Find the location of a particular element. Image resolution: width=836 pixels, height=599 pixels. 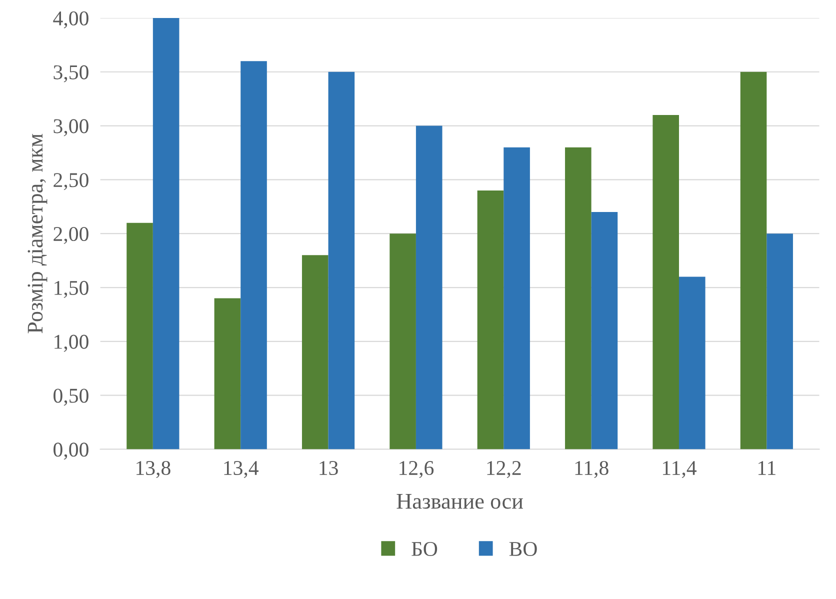

x-tick-label: 11,8 is located at coordinates (591, 469).